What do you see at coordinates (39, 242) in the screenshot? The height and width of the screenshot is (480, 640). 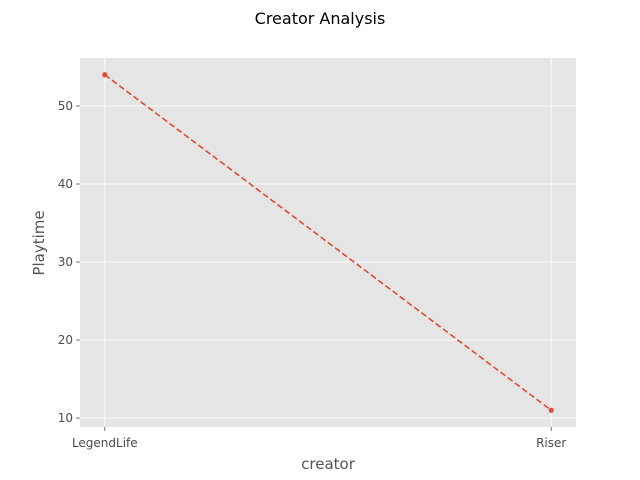 I see `y-axis-label: Playtime` at bounding box center [39, 242].